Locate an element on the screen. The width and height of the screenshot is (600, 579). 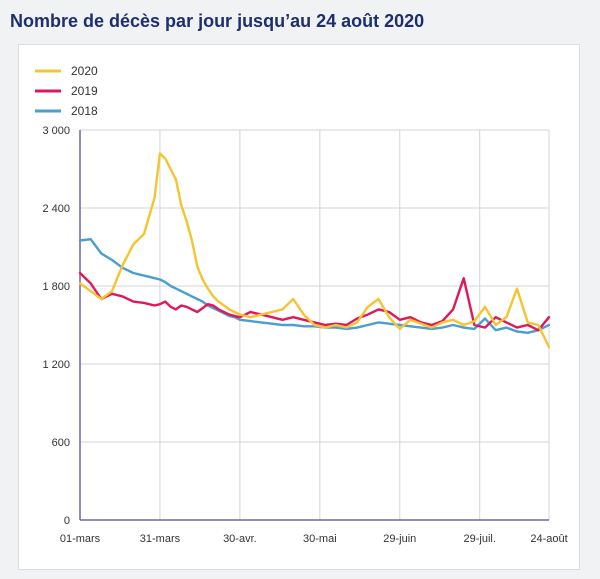
y-tick-label: 600 is located at coordinates (61, 443).